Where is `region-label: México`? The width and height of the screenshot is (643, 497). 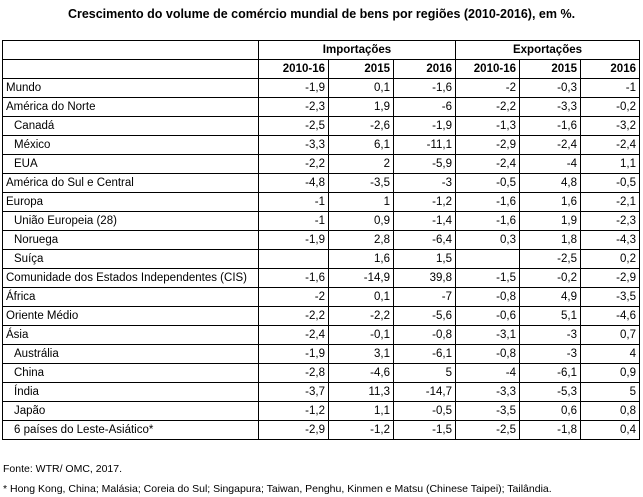 region-label: México is located at coordinates (130, 145).